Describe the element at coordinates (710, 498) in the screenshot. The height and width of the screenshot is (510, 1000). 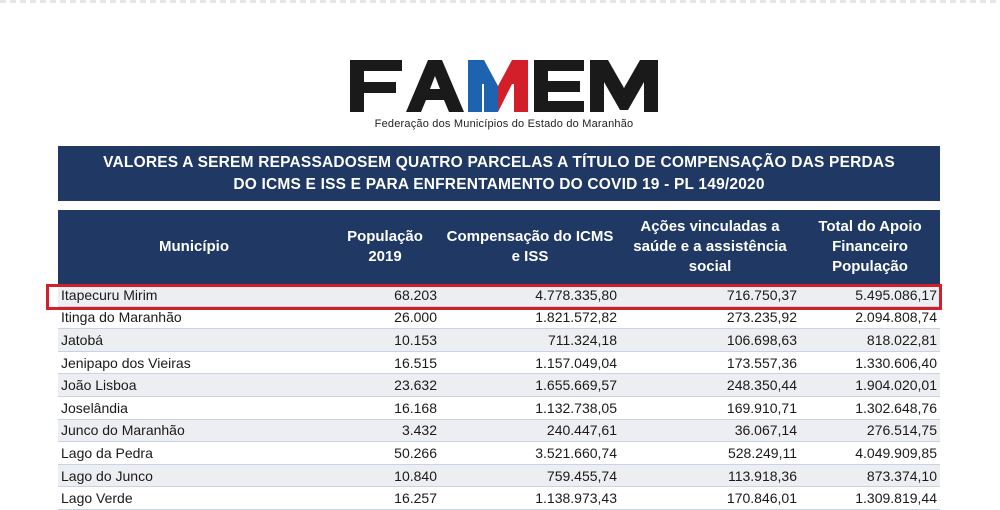
I see `cell-acoes: 170.846,01` at that location.